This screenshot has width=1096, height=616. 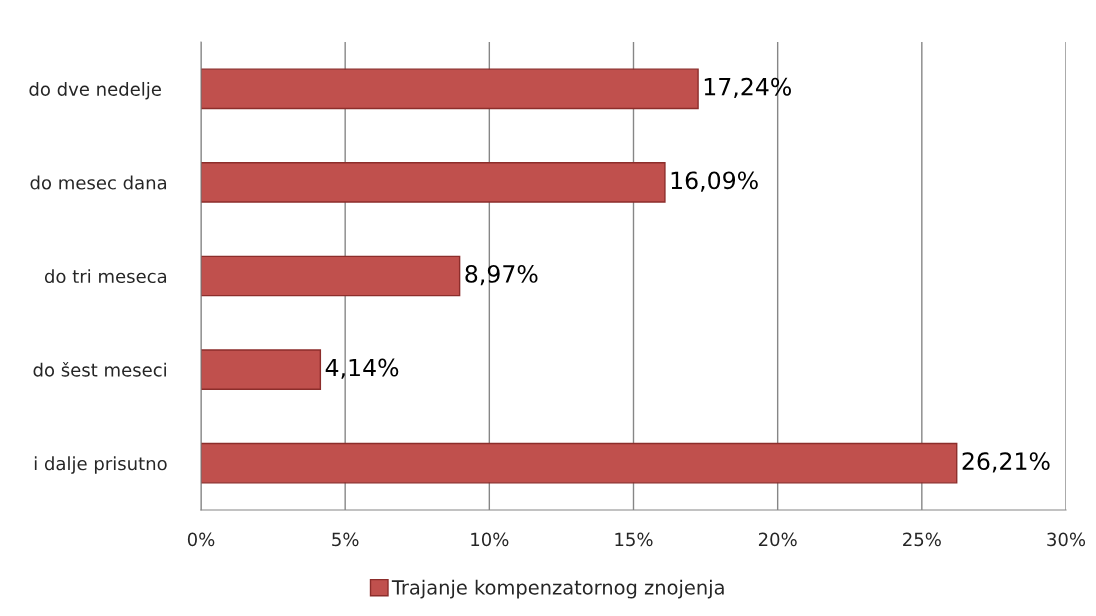 What do you see at coordinates (1006, 462) in the screenshot?
I see `data-label: 26,21%` at bounding box center [1006, 462].